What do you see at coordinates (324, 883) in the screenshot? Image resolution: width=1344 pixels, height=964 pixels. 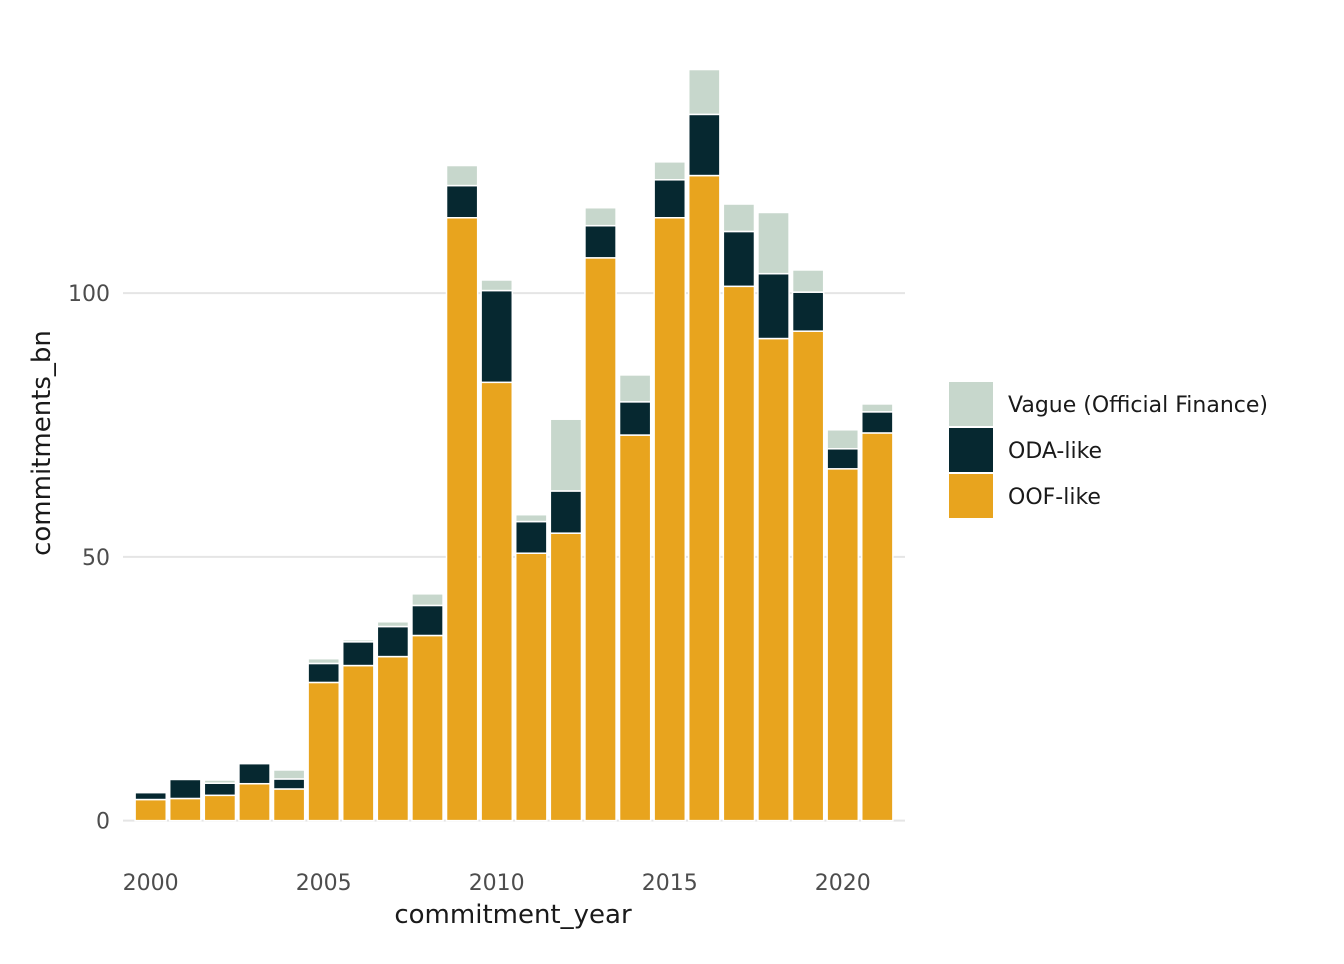 I see `x-tick-label: 2005` at bounding box center [324, 883].